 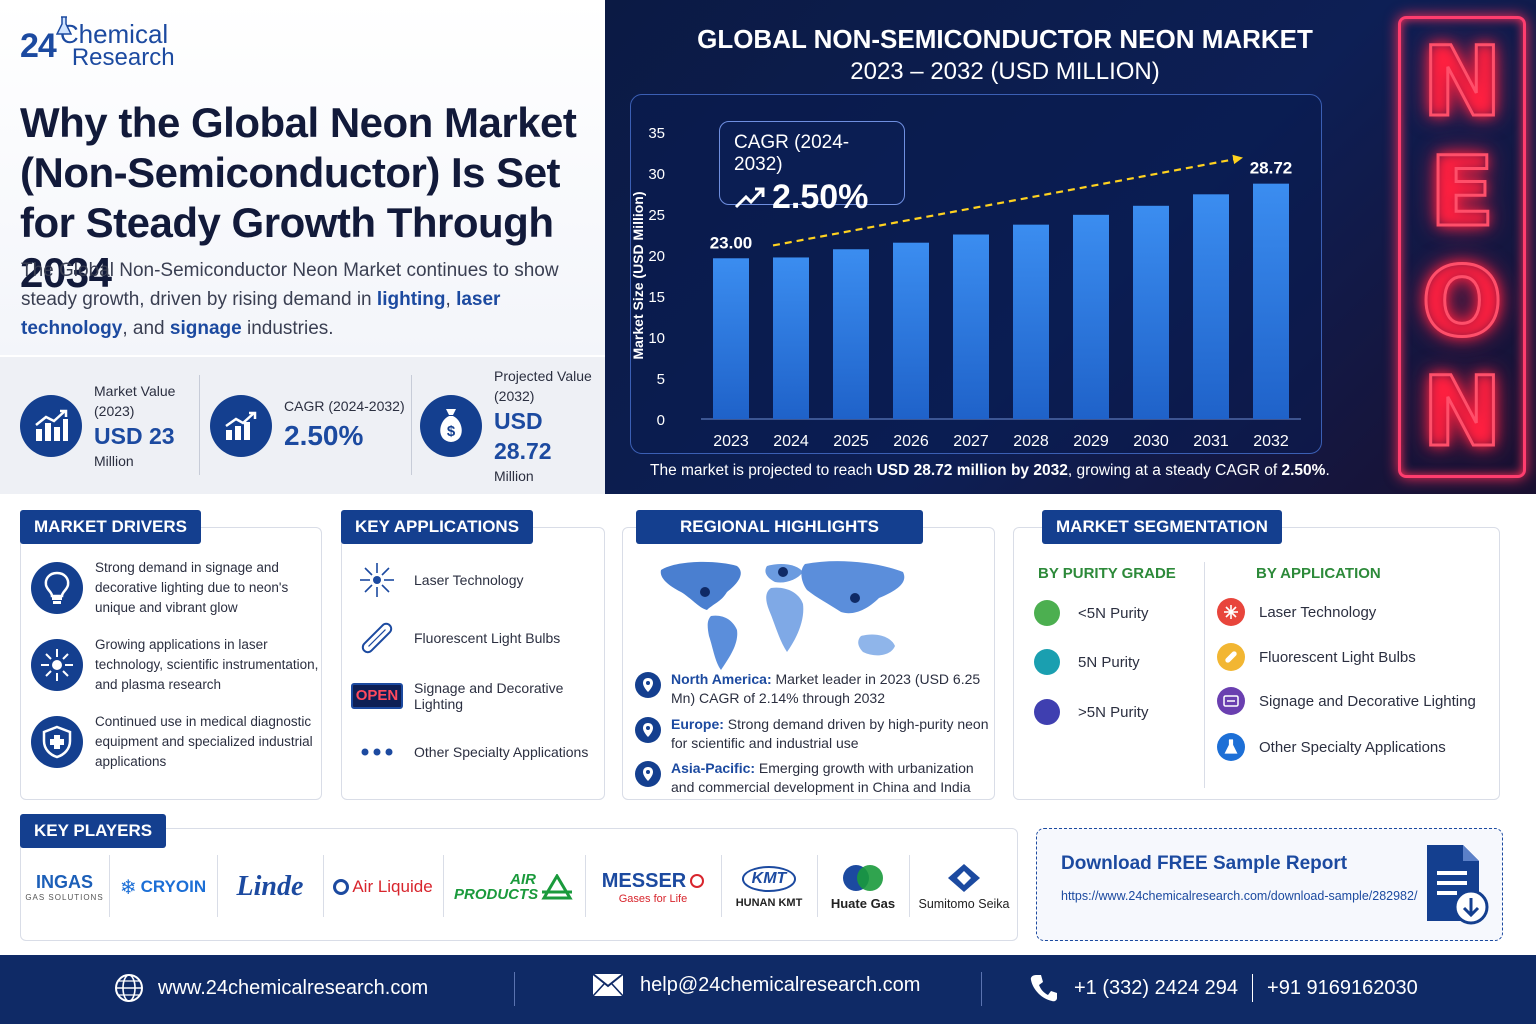 I want to click on segment-divider, so click(x=1204, y=675).